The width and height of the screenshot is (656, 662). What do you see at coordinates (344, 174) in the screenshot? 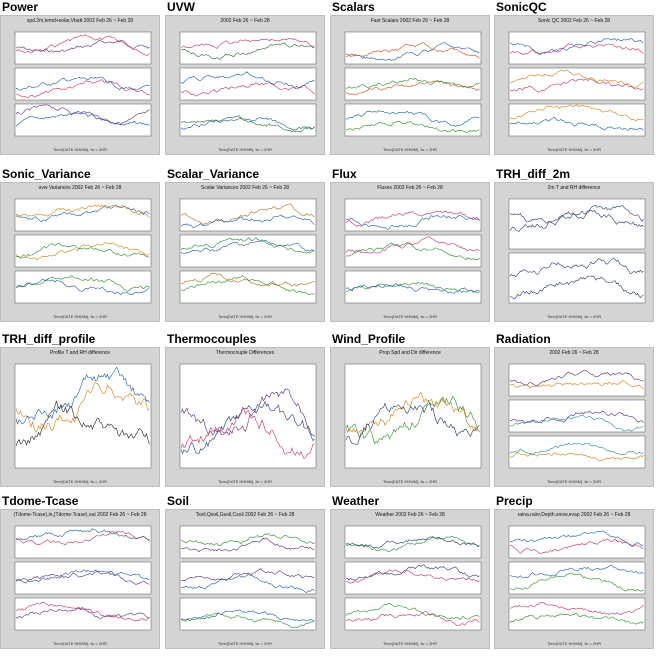
I see `plot-link-label: Flux` at bounding box center [344, 174].